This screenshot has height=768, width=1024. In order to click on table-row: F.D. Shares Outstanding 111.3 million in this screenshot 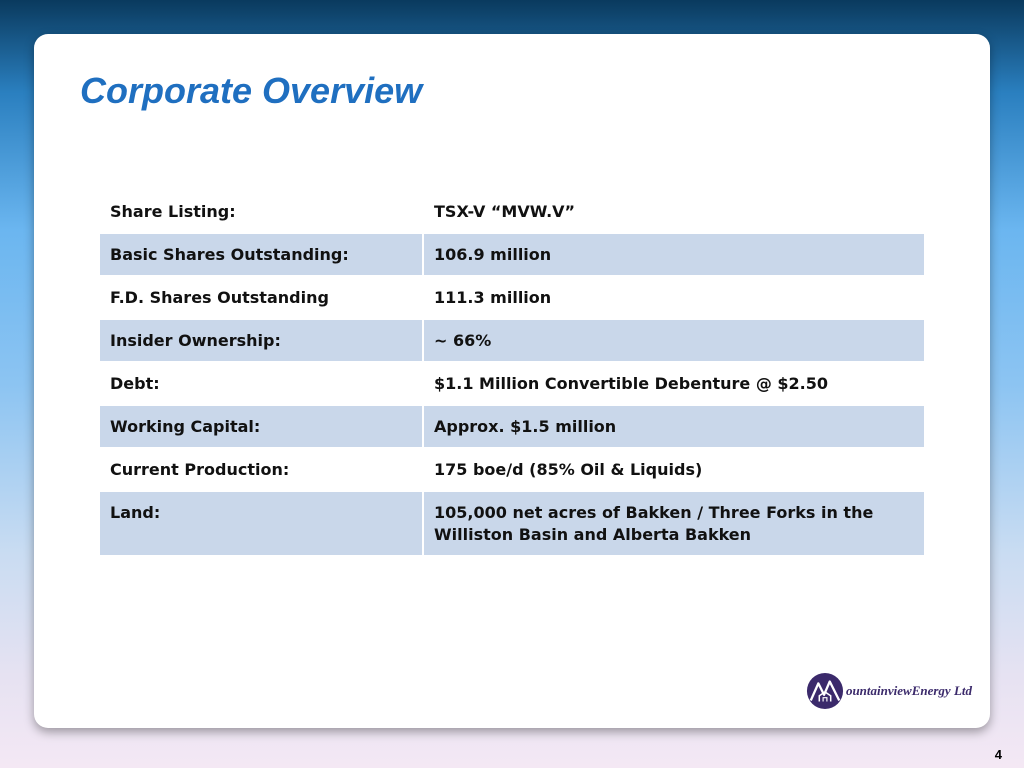, I will do `click(512, 297)`.